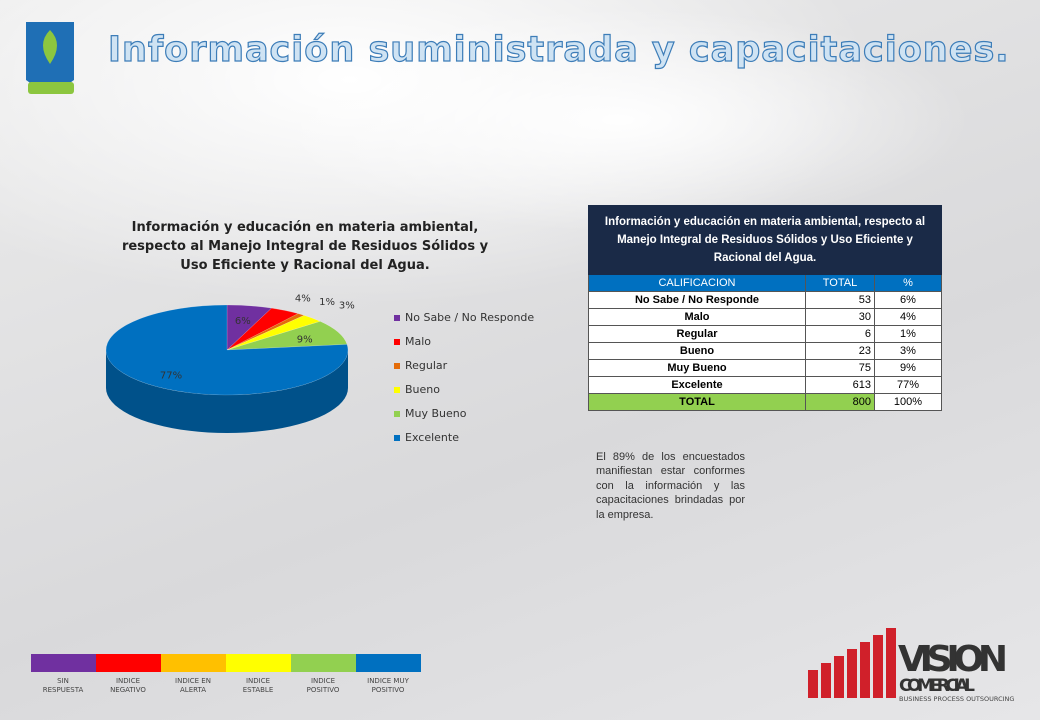  I want to click on scale-label: INDICE ESTABLE, so click(258, 685).